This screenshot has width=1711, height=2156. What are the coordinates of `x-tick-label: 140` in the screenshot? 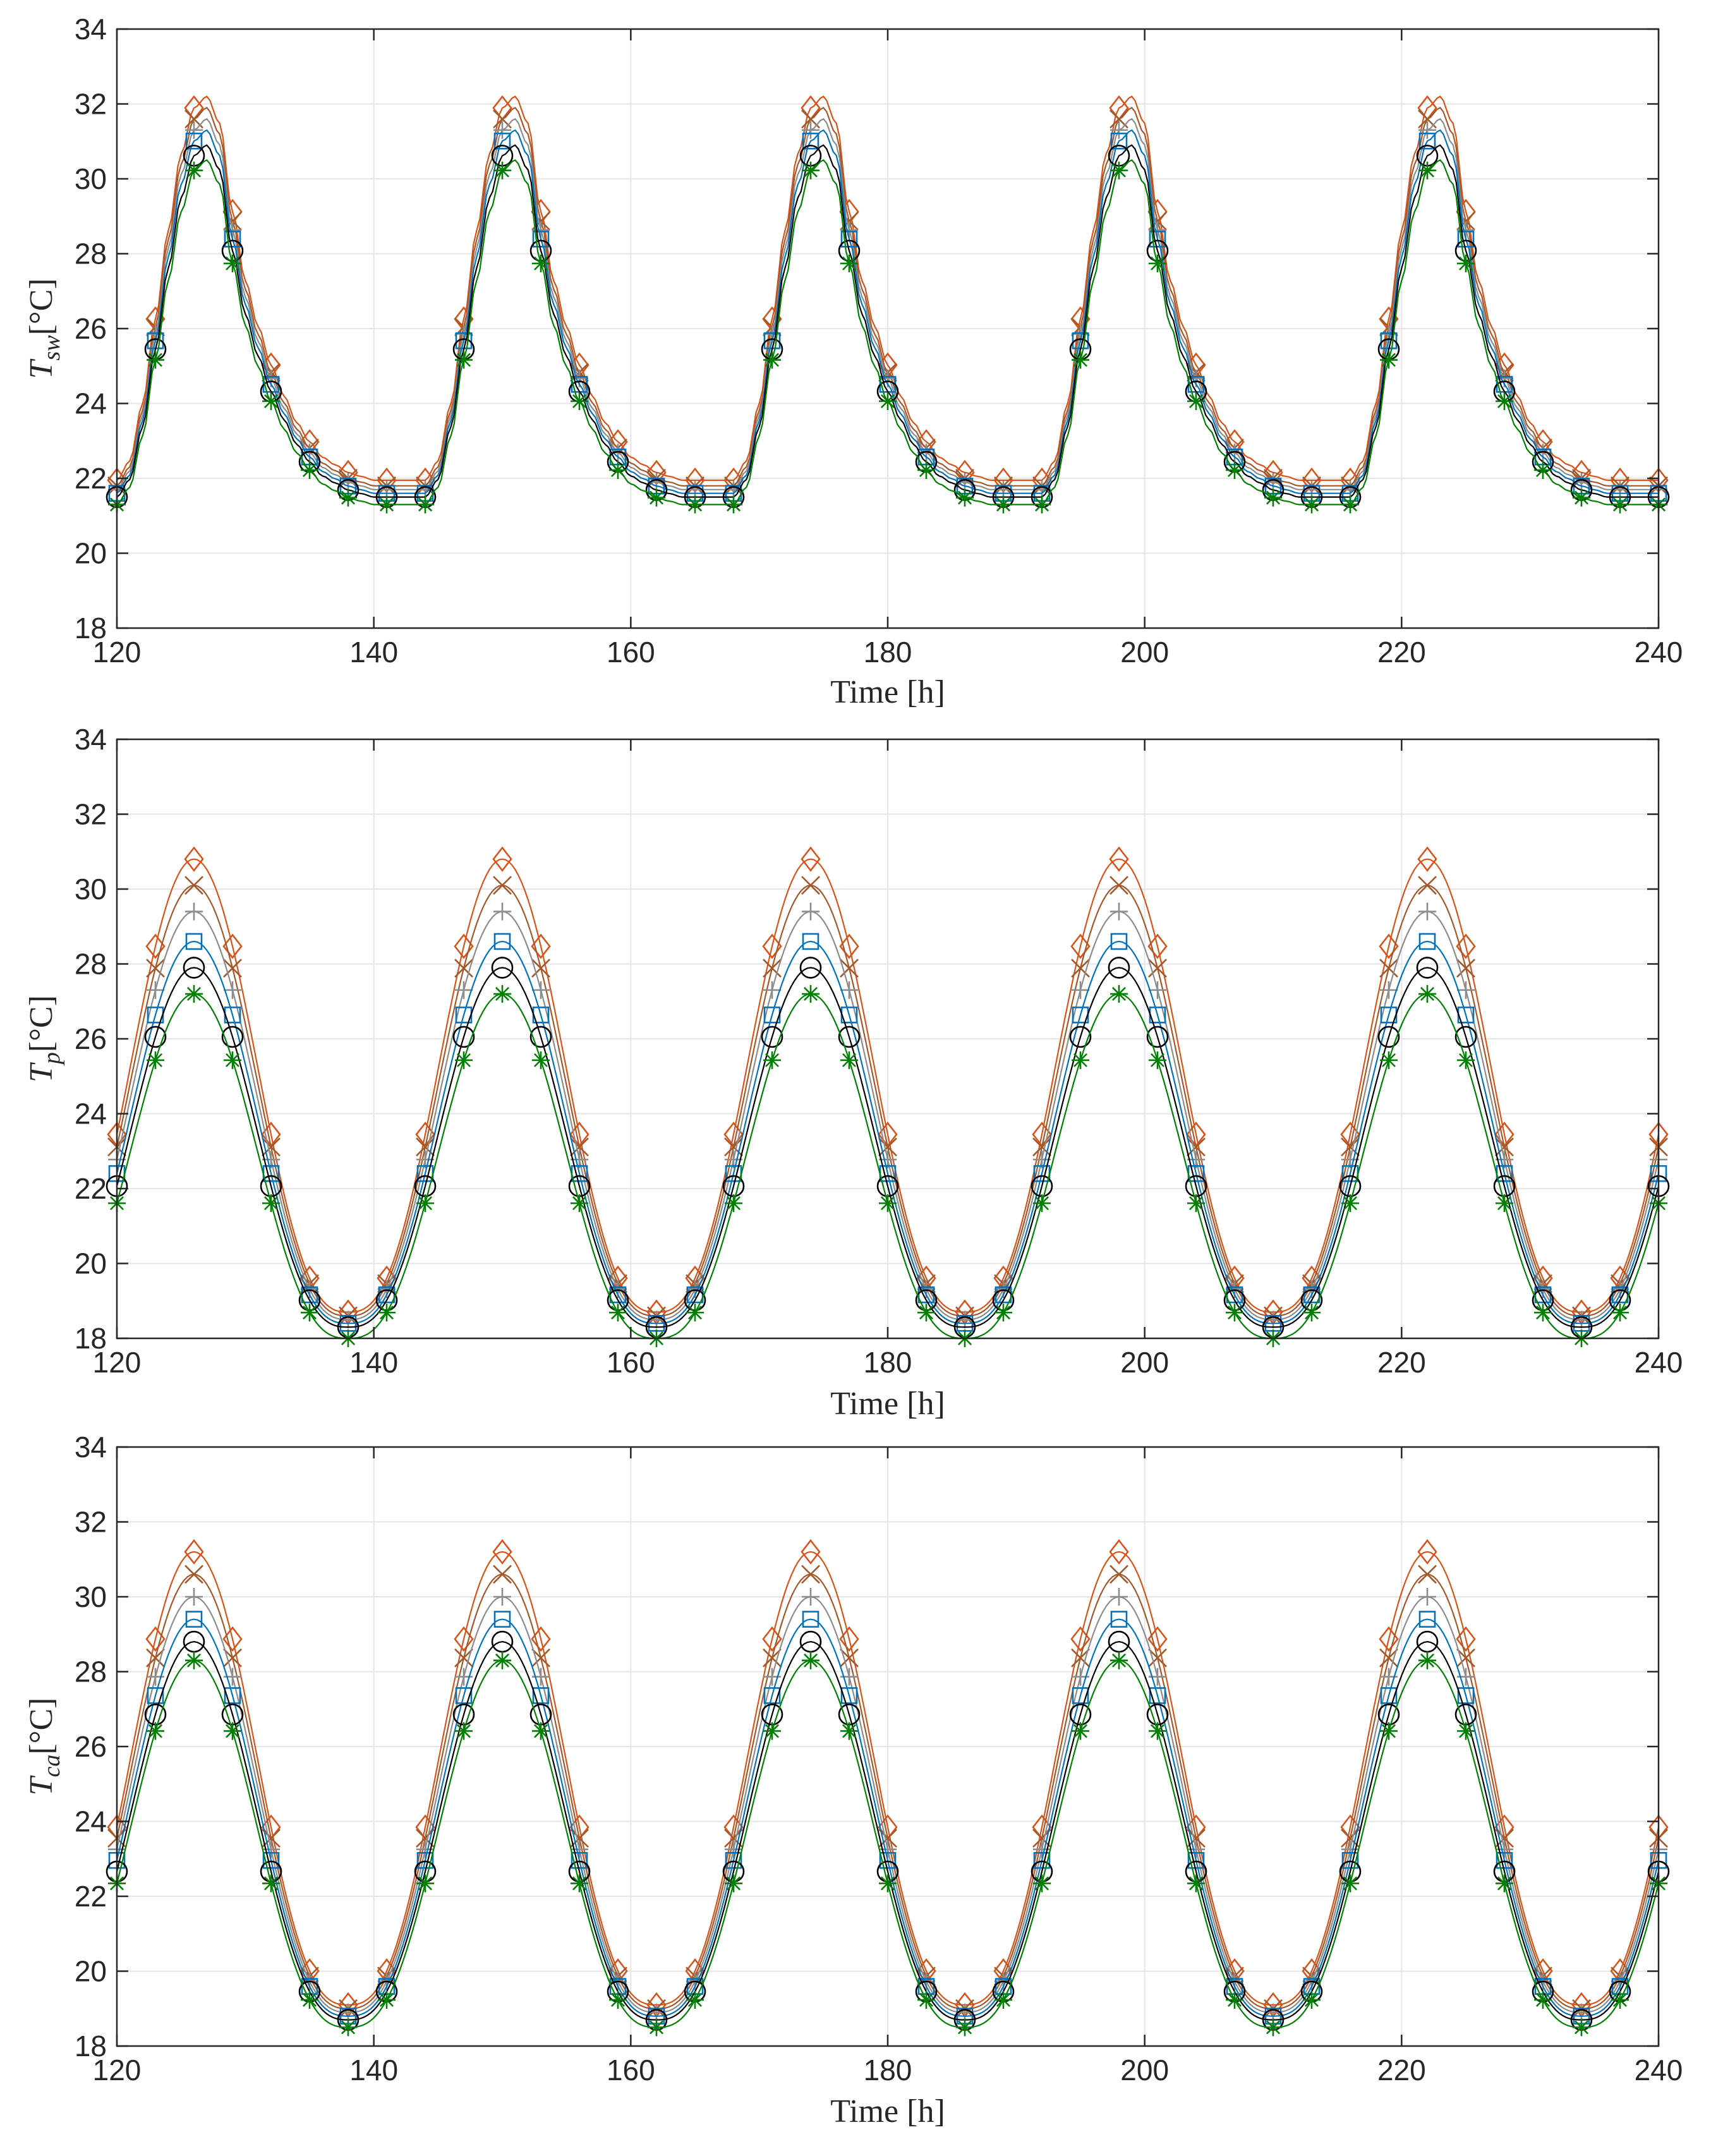 It's located at (373, 2070).